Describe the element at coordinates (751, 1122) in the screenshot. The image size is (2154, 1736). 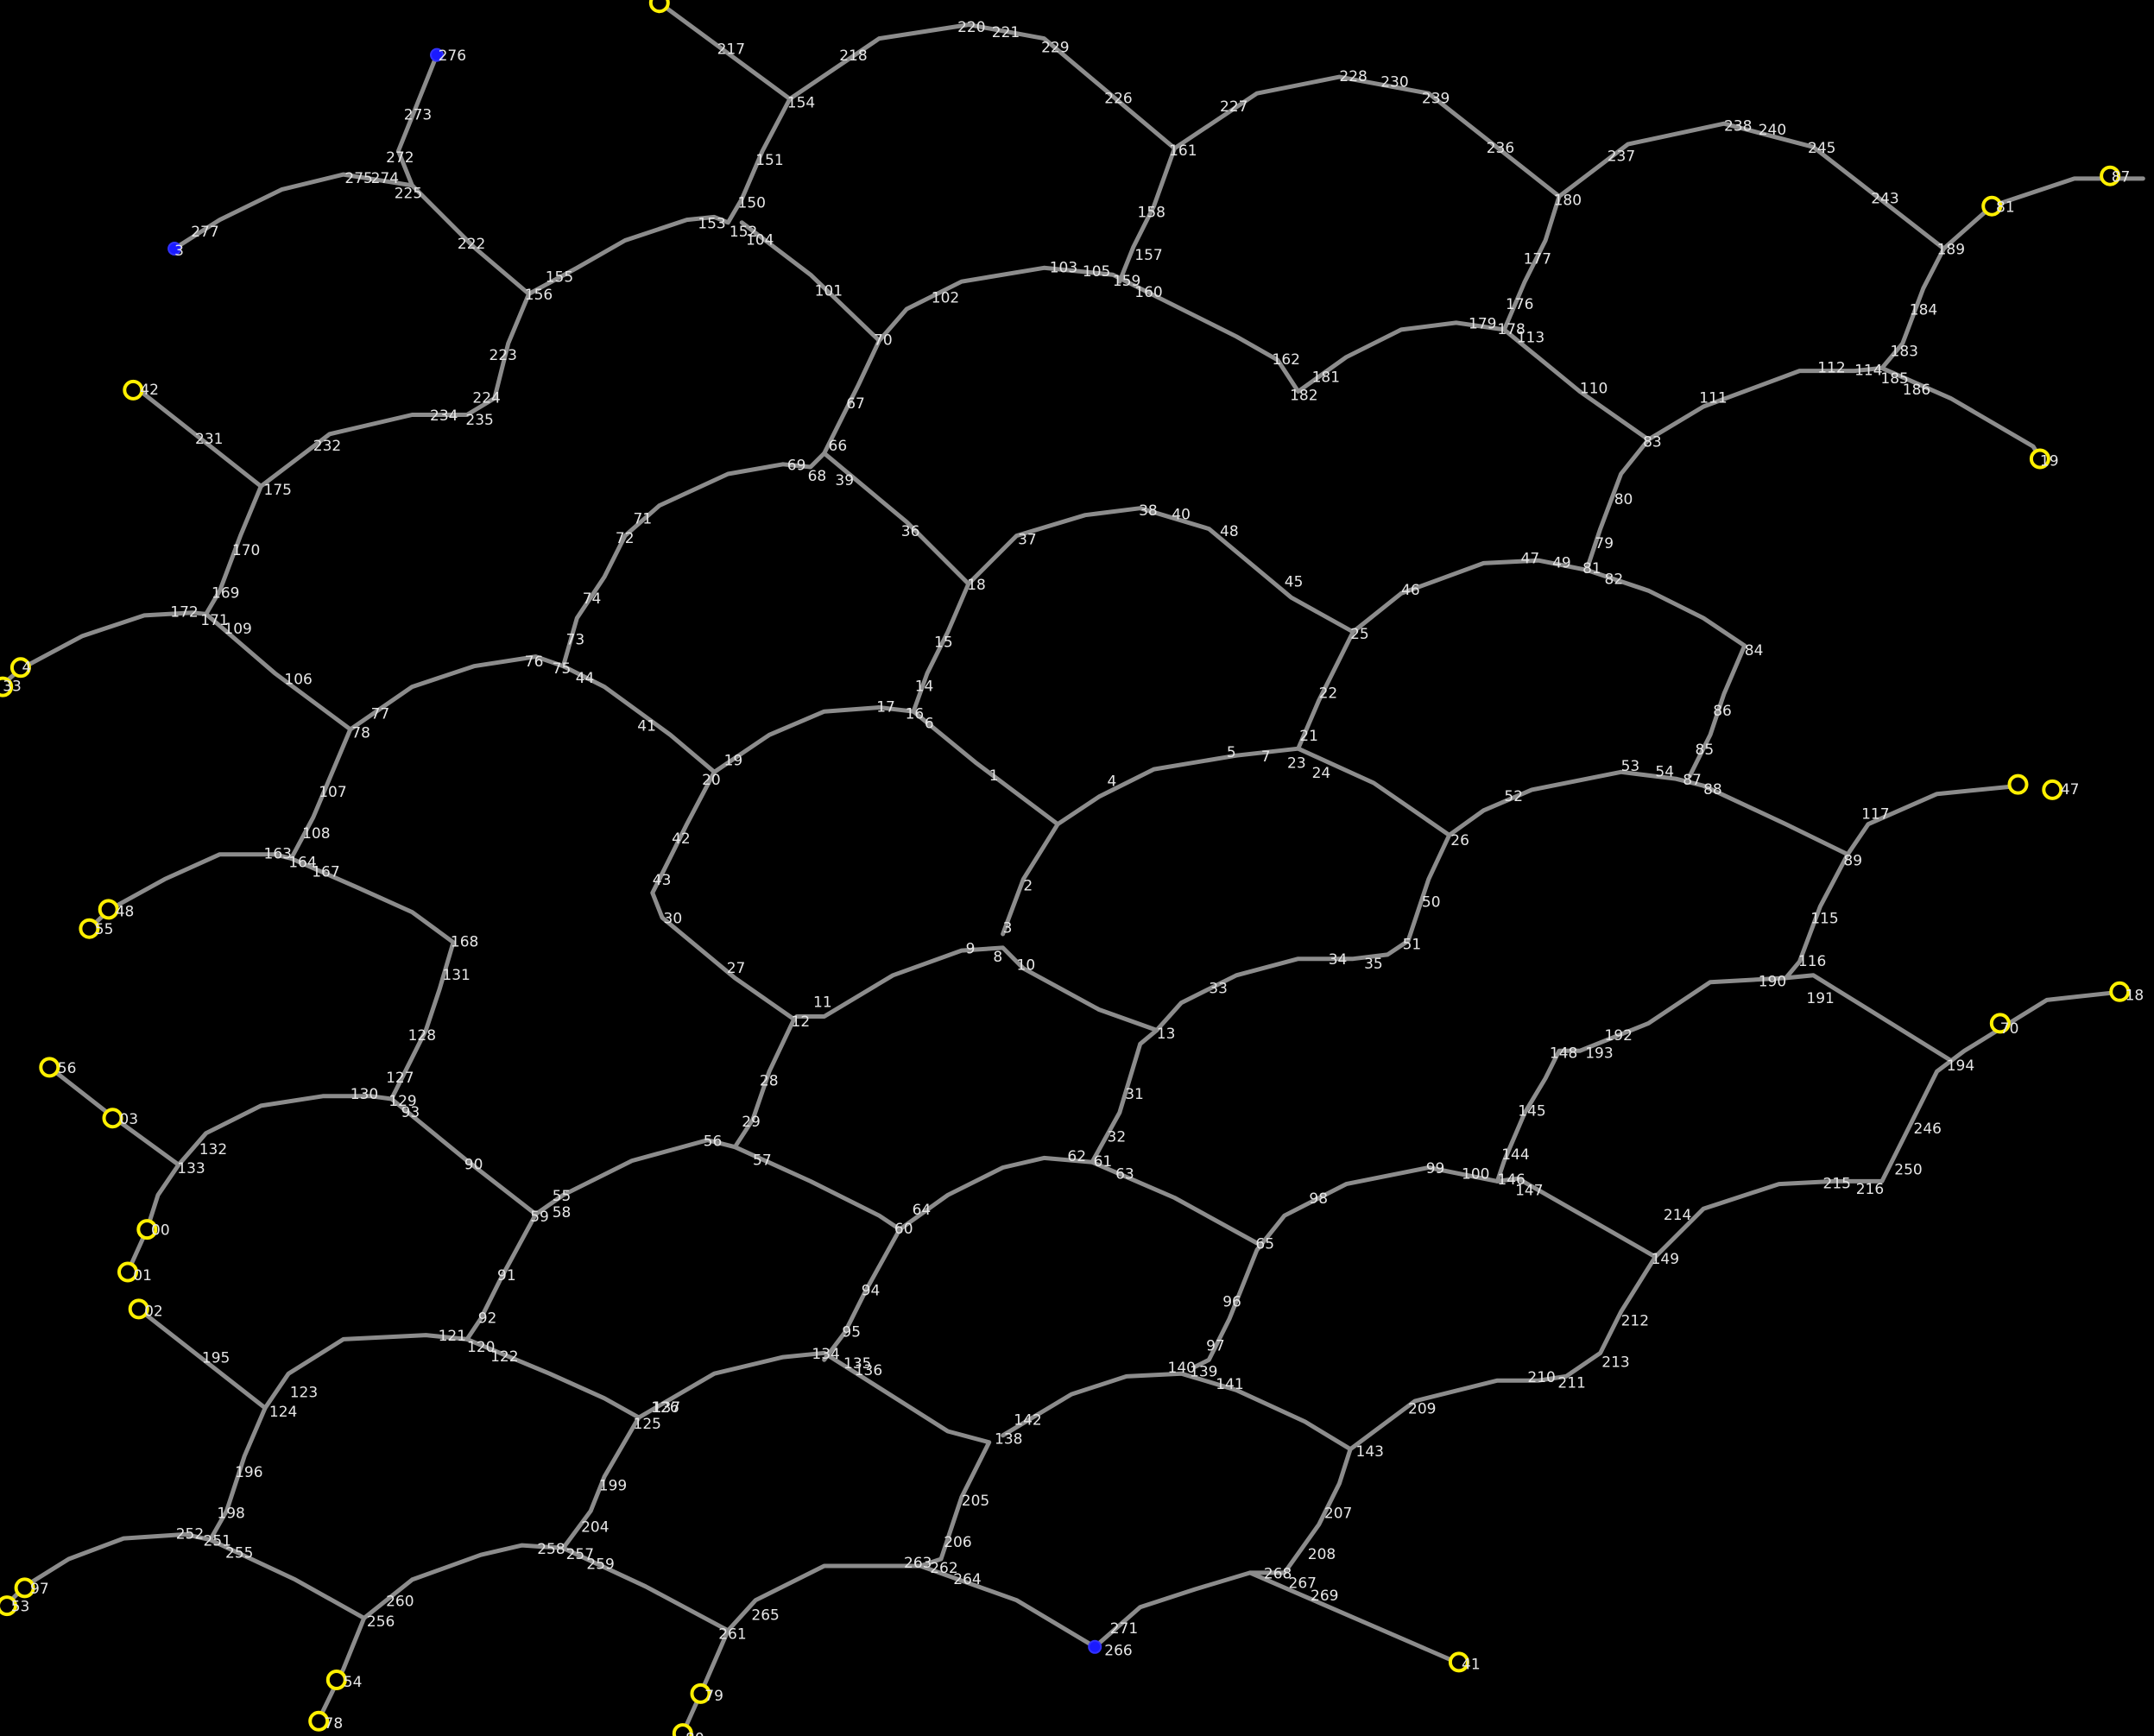
I see `node-label: 29` at that location.